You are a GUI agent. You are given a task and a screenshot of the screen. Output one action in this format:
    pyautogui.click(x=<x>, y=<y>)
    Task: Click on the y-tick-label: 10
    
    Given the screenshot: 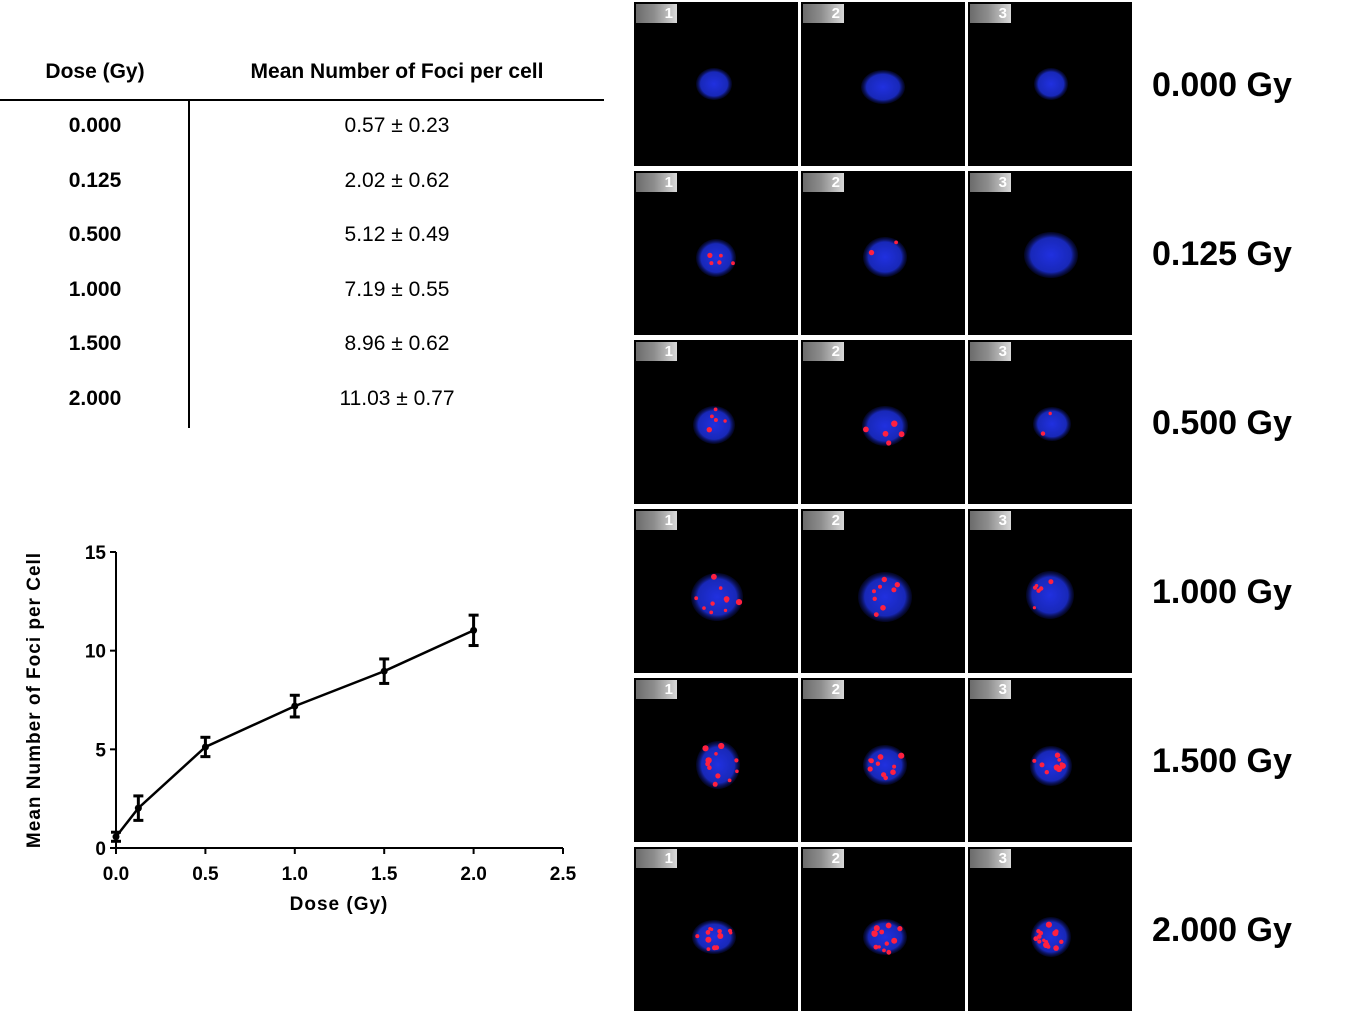 What is the action you would take?
    pyautogui.click(x=95, y=652)
    